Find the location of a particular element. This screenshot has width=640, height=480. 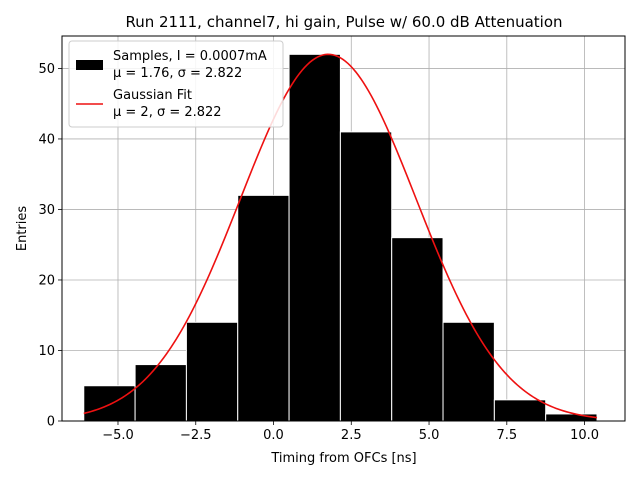

legend-box is located at coordinates (176, 84).